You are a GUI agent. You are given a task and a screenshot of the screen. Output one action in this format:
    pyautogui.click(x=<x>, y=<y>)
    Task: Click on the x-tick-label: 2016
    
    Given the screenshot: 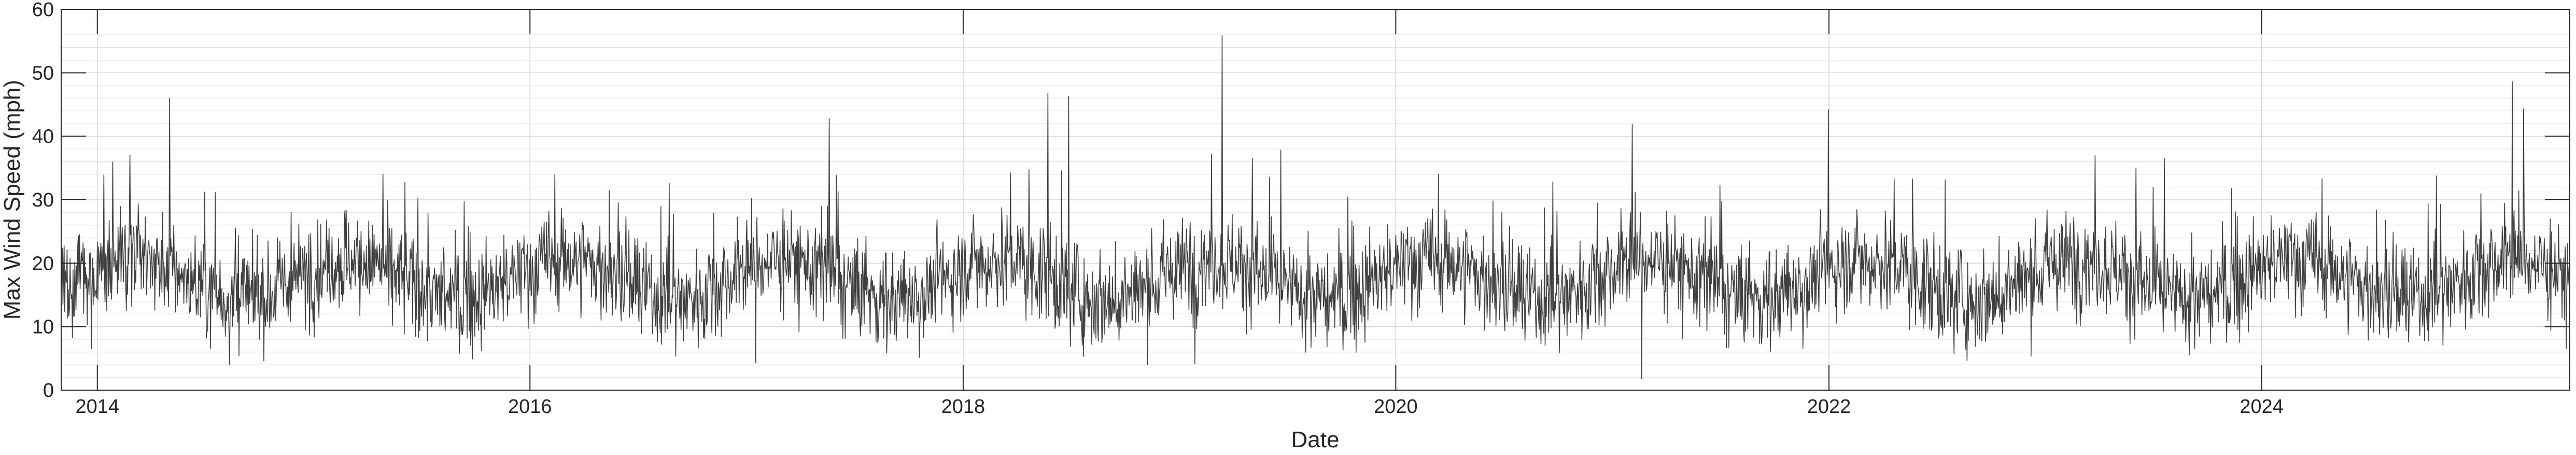 What is the action you would take?
    pyautogui.click(x=530, y=407)
    